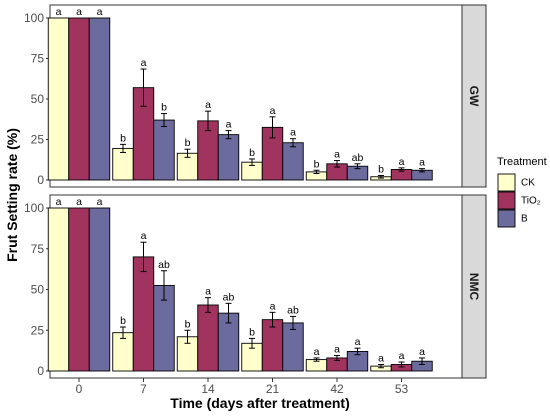 The image size is (550, 416). I want to click on legend-title: Treatment, so click(522, 162).